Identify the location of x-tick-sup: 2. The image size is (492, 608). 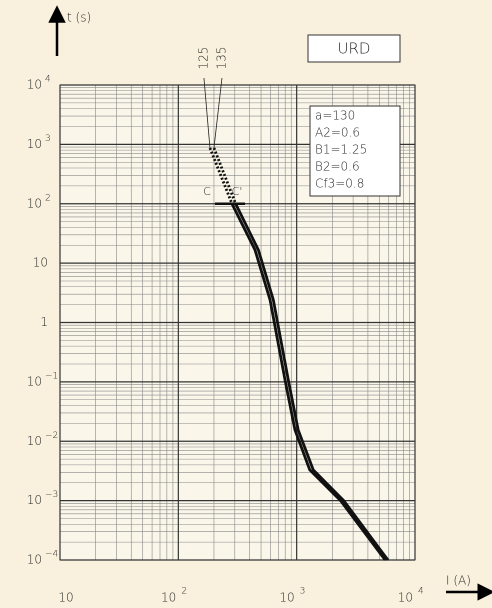
(184, 592).